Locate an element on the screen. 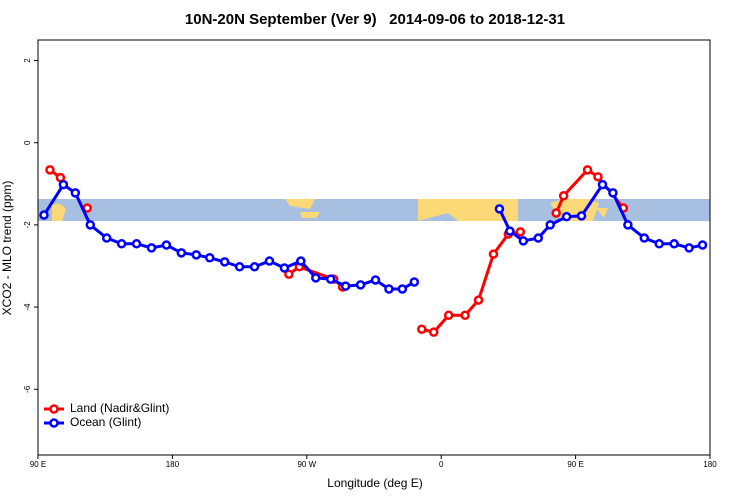 The height and width of the screenshot is (500, 750). y-tick-label: -4 is located at coordinates (27, 307).